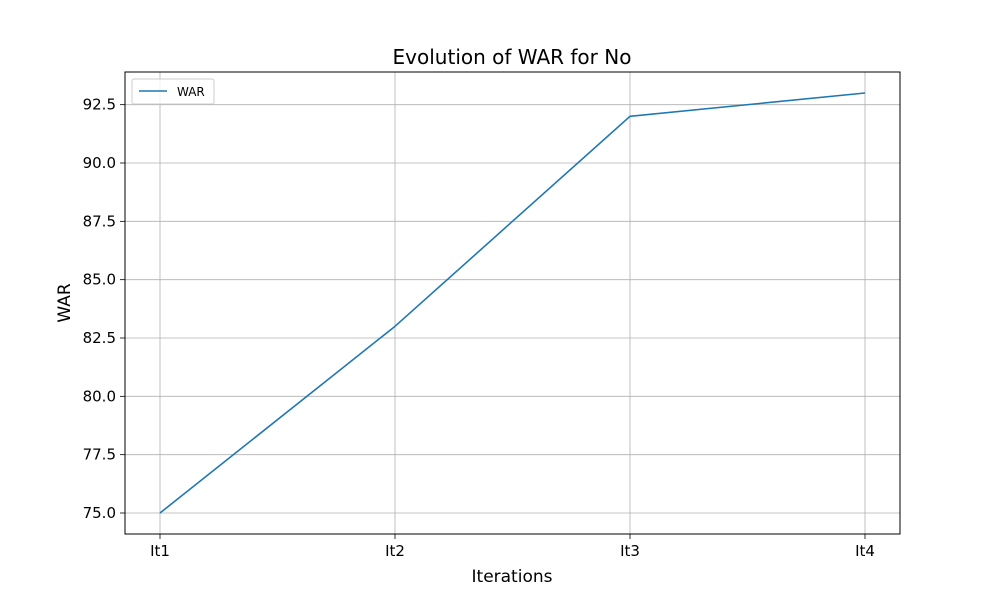 This screenshot has height=604, width=1000. Describe the element at coordinates (99, 221) in the screenshot. I see `y-tick-label: 87.5` at that location.